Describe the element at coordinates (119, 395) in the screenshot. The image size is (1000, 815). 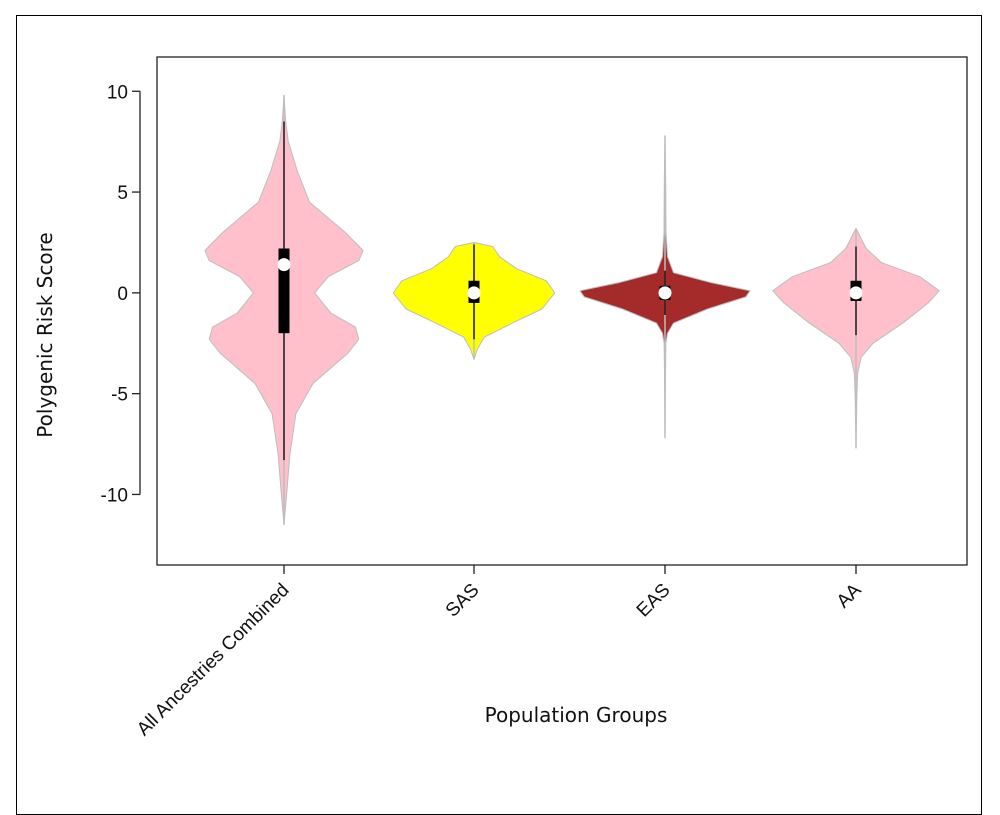
I see `y-tick-label: -5` at that location.